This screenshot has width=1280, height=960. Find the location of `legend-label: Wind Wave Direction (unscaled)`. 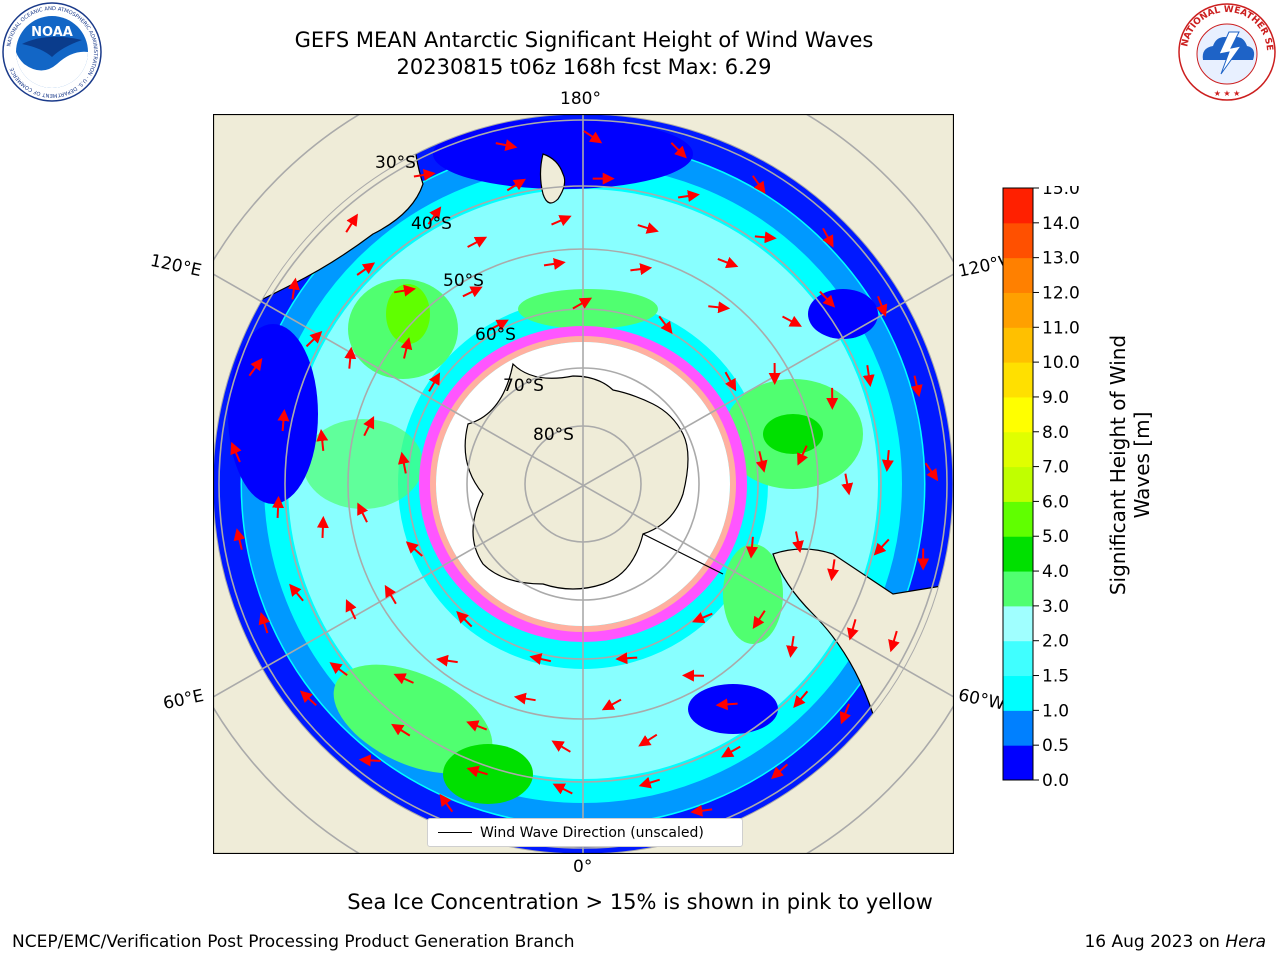

legend-label: Wind Wave Direction (unscaled) is located at coordinates (592, 832).